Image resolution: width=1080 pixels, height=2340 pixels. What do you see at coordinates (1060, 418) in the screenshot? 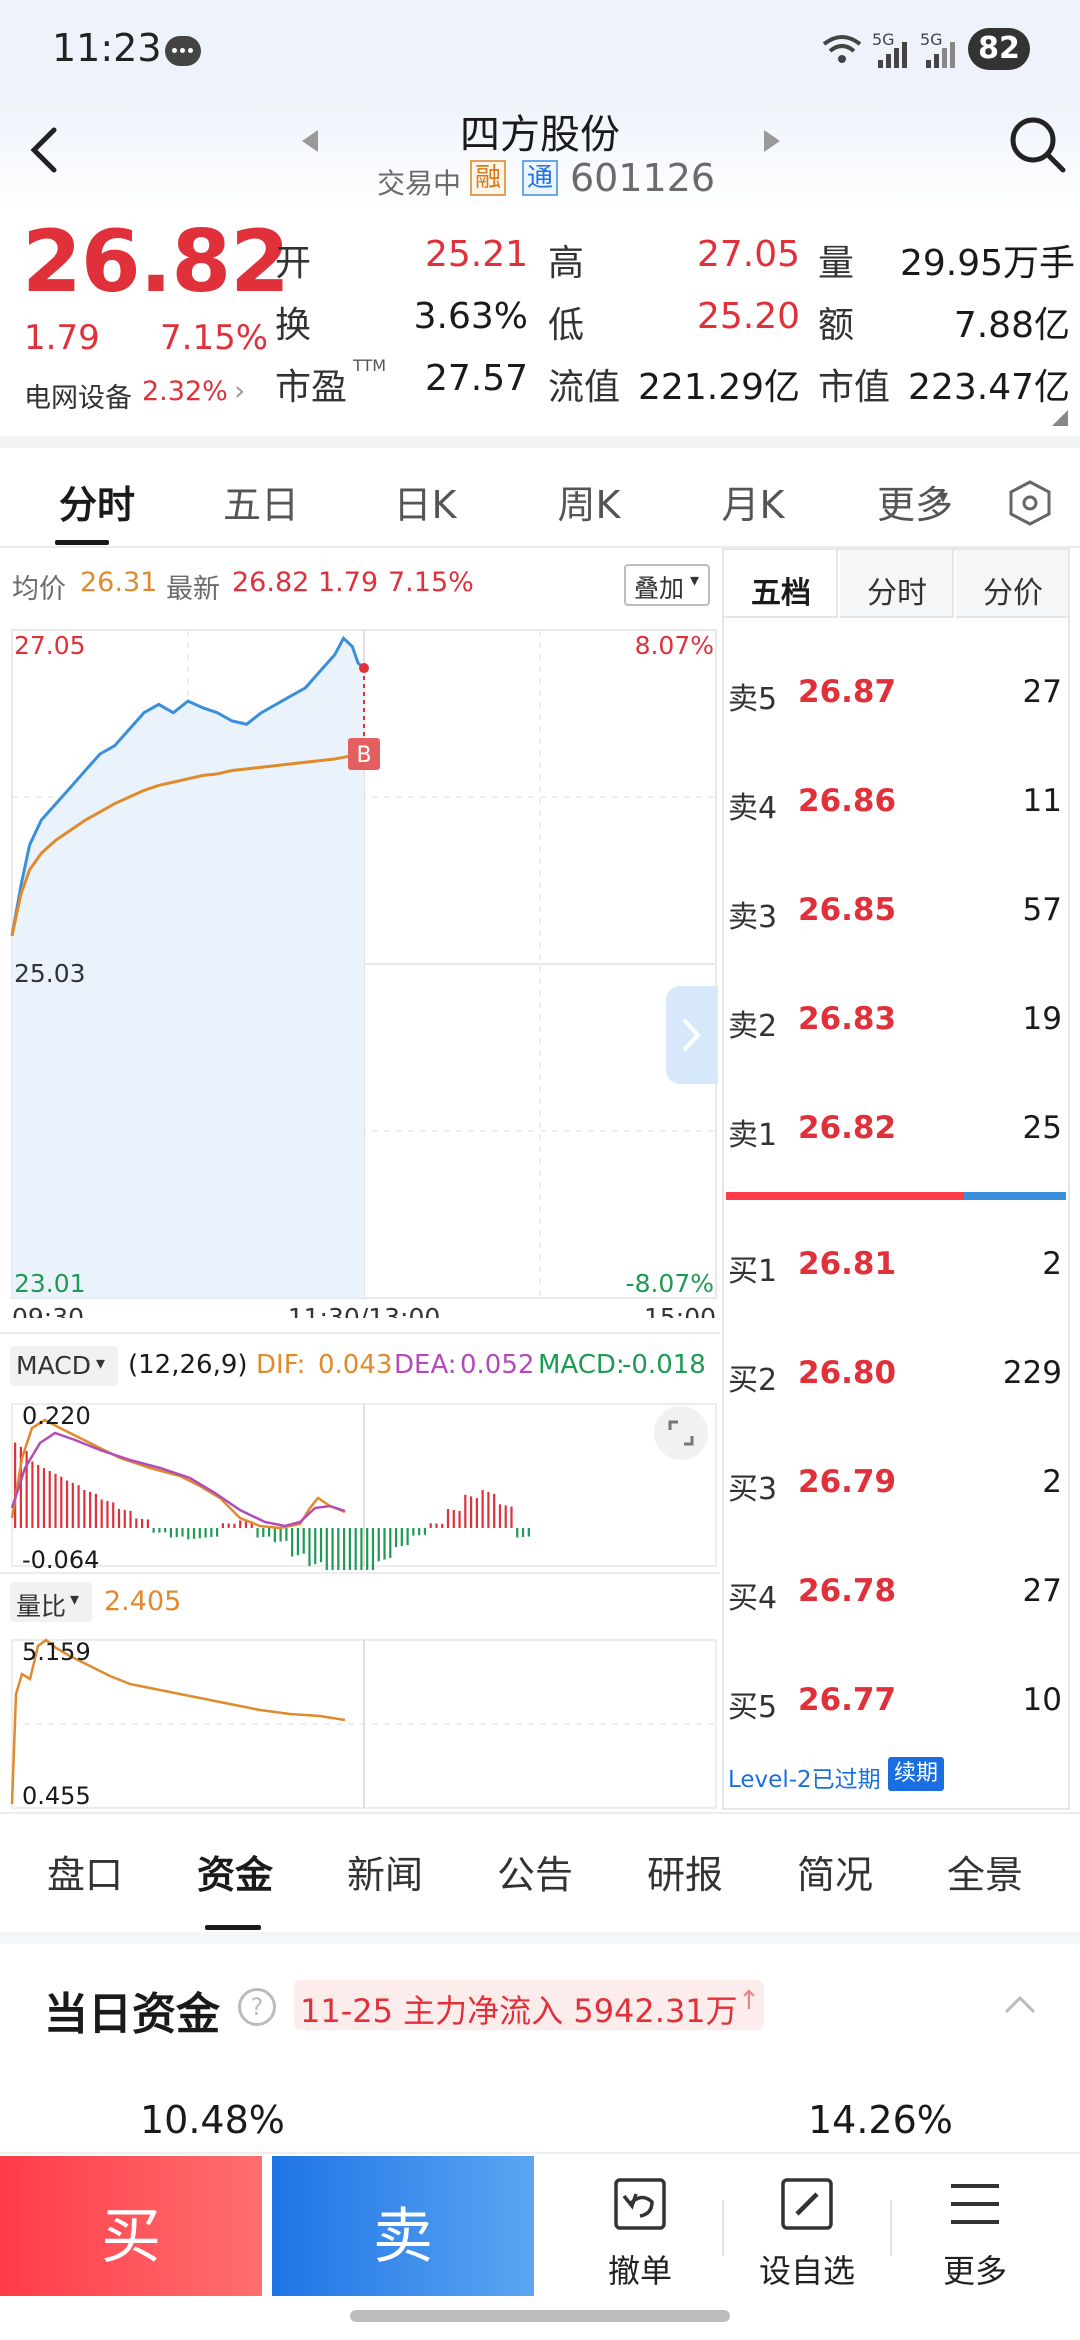
I see `expand-corner-icon` at bounding box center [1060, 418].